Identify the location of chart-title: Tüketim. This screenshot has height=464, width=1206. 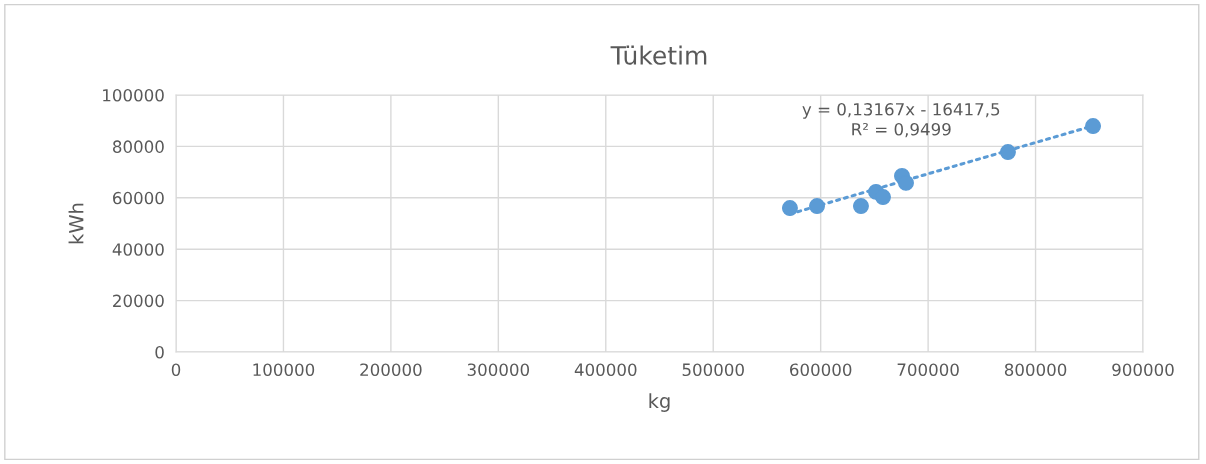
(658, 55).